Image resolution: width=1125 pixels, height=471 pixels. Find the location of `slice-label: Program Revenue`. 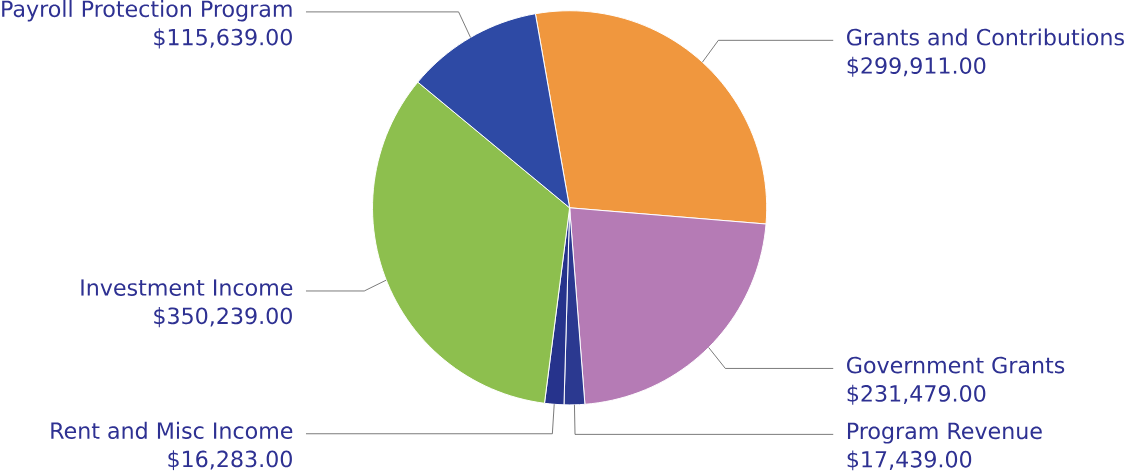

slice-label: Program Revenue is located at coordinates (944, 433).